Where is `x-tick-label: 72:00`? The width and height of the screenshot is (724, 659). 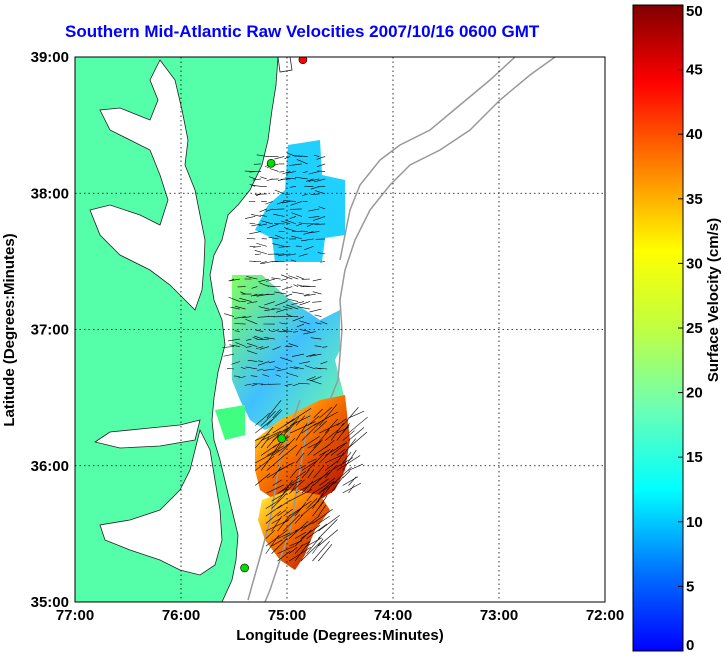
x-tick-label: 72:00 is located at coordinates (605, 615).